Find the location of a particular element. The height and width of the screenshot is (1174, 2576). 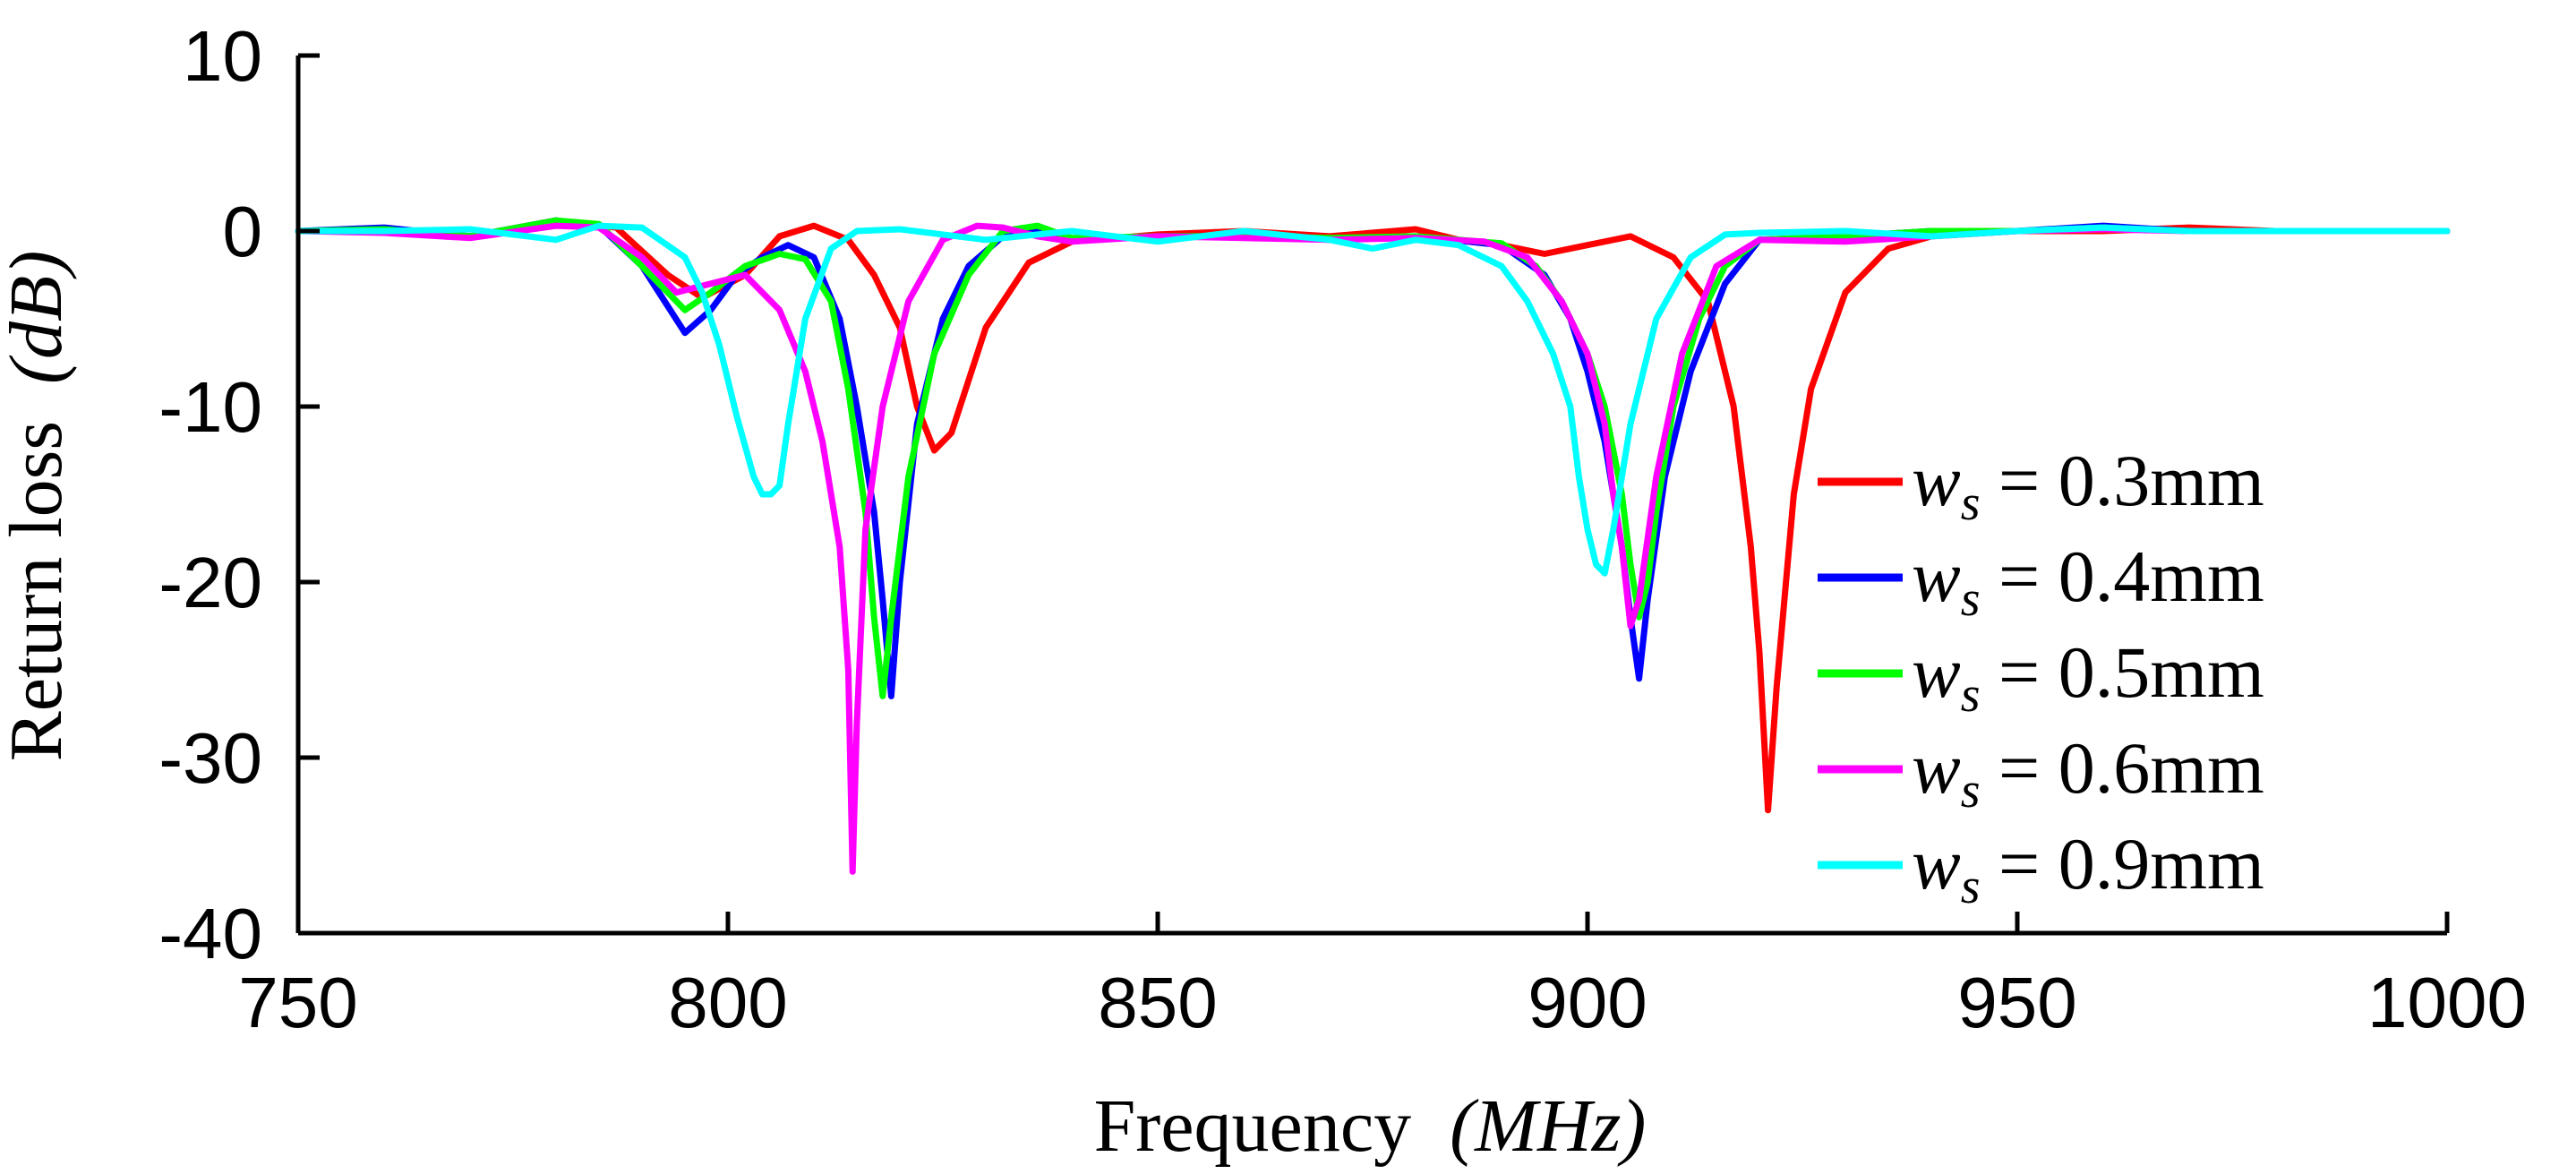

legend-entry-3: ws = 0.5mm is located at coordinates (2041, 677).